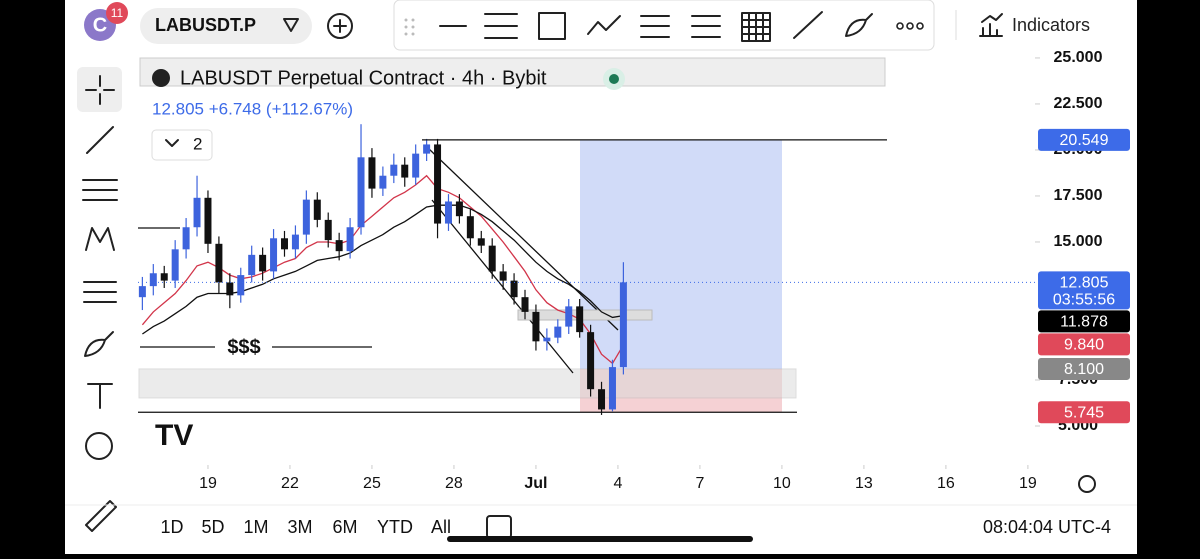 This screenshot has width=1200, height=559. What do you see at coordinates (910, 26) in the screenshot?
I see `more-tools` at bounding box center [910, 26].